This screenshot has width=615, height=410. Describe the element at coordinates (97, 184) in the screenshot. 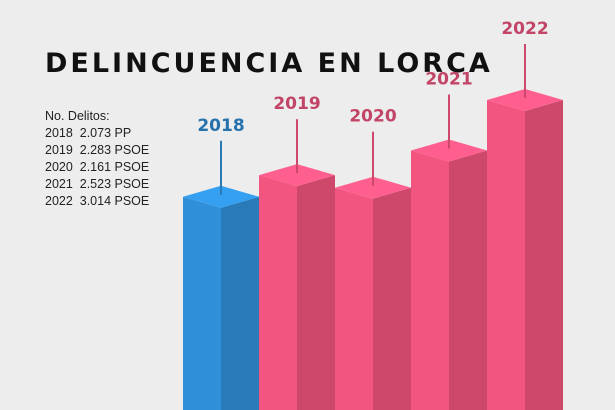

I see `annotation: 2021 2.523 PSOE` at that location.